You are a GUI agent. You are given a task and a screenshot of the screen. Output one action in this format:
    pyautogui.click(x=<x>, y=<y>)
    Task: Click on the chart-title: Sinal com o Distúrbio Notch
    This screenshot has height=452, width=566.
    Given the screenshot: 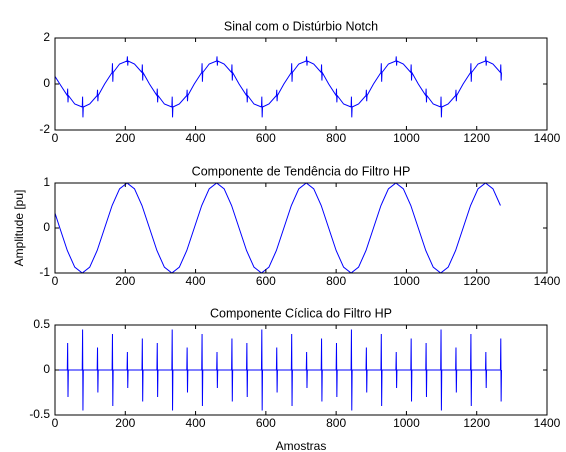 What is the action you would take?
    pyautogui.click(x=301, y=26)
    